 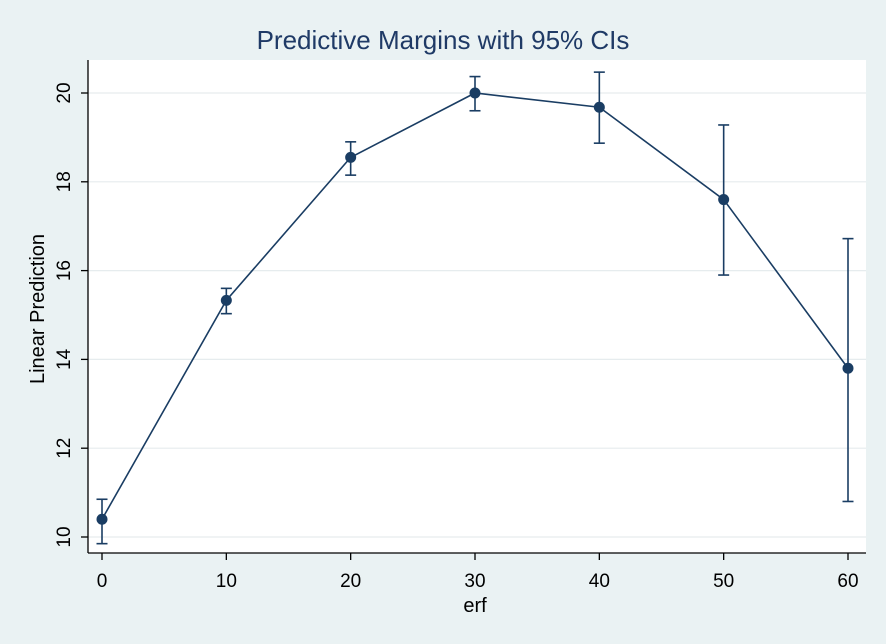 What do you see at coordinates (475, 606) in the screenshot?
I see `x-axis-label: erf` at bounding box center [475, 606].